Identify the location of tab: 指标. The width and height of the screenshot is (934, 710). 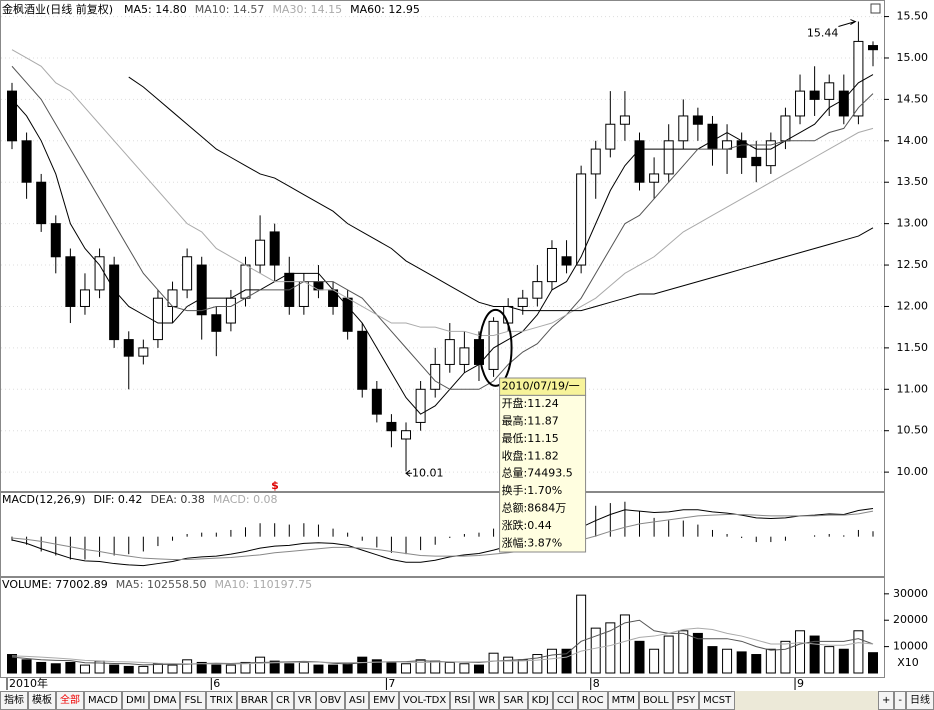
(14, 700).